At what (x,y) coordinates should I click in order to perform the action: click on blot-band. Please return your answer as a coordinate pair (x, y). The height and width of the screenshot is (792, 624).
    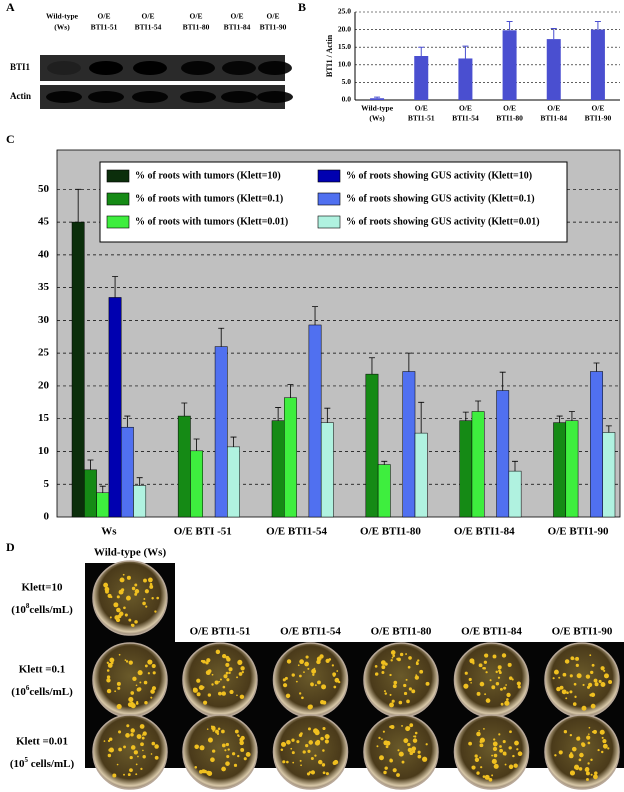
    Looking at the image, I should click on (150, 97).